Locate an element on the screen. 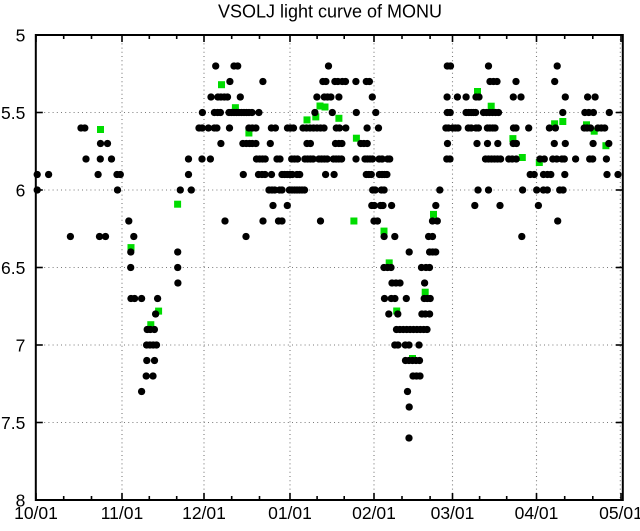  svg-text: VSOLJ light curve of MONU is located at coordinates (330, 11).